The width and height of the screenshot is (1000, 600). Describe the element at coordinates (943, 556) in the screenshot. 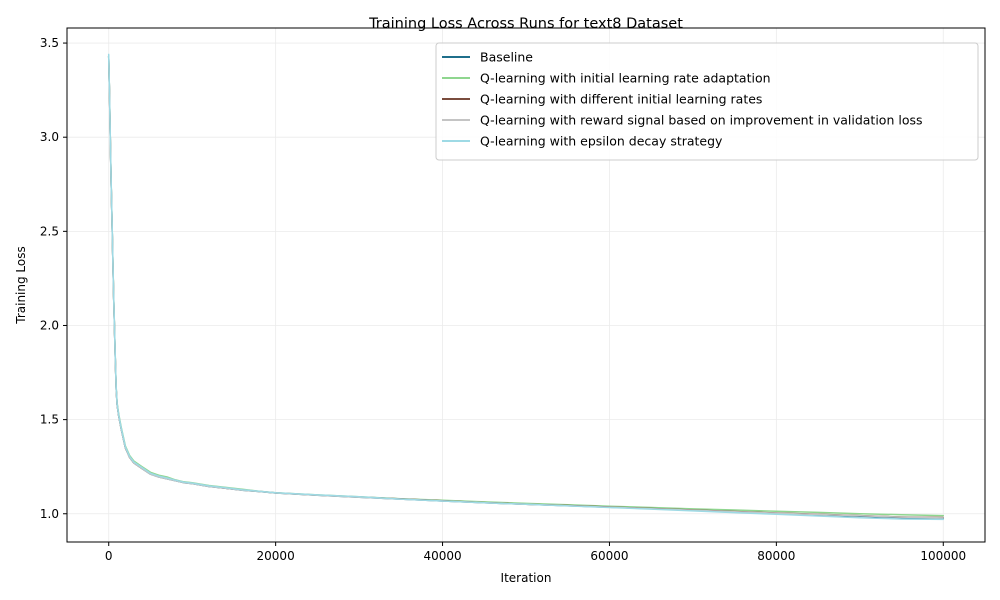

I see `x-tick-label: 100000` at that location.